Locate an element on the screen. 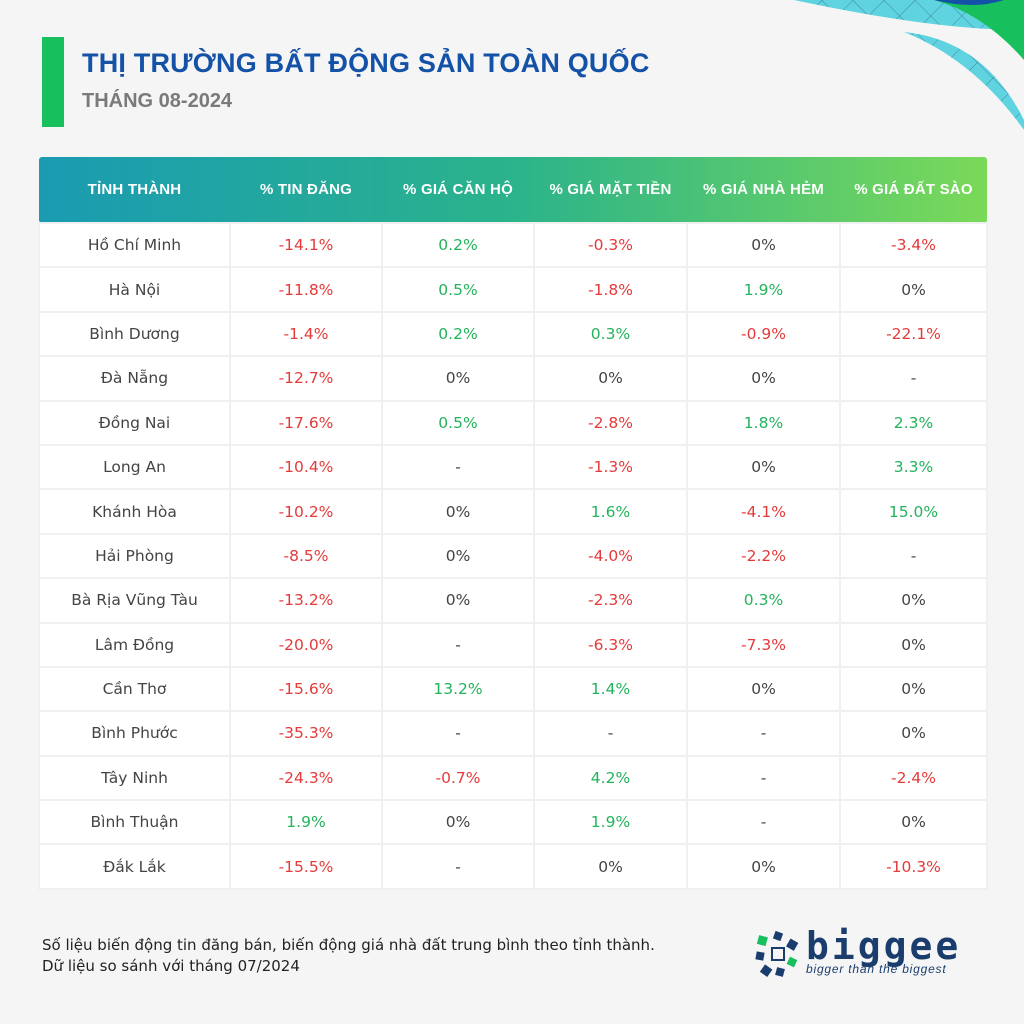 Image resolution: width=1024 pixels, height=1024 pixels. value-cell: -10.3% is located at coordinates (913, 866).